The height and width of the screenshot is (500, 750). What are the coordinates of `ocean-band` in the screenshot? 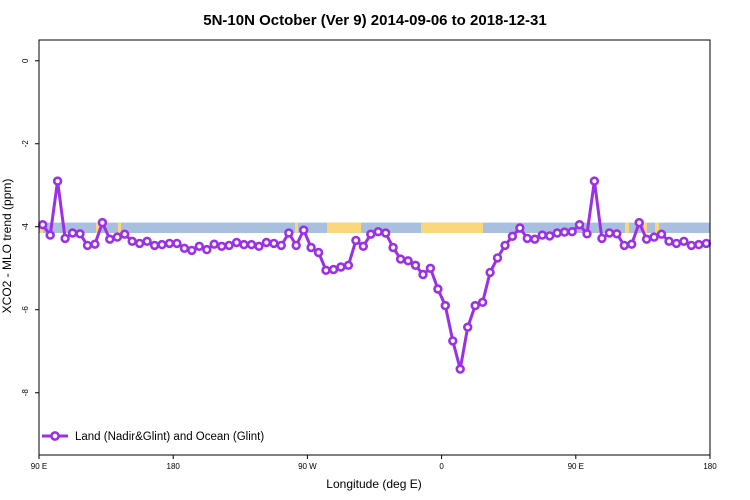 It's located at (374, 227).